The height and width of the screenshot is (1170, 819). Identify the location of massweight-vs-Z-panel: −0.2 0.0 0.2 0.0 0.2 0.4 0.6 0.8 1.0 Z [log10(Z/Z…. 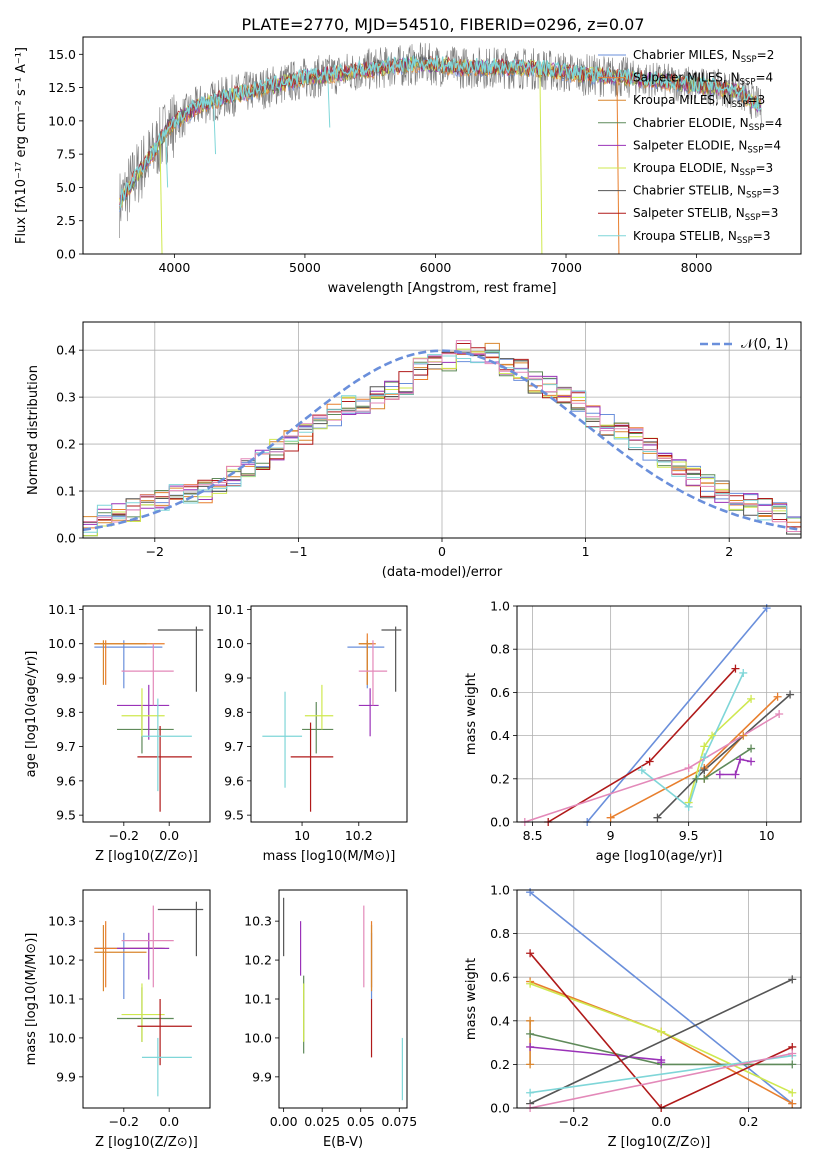
(633, 1016).